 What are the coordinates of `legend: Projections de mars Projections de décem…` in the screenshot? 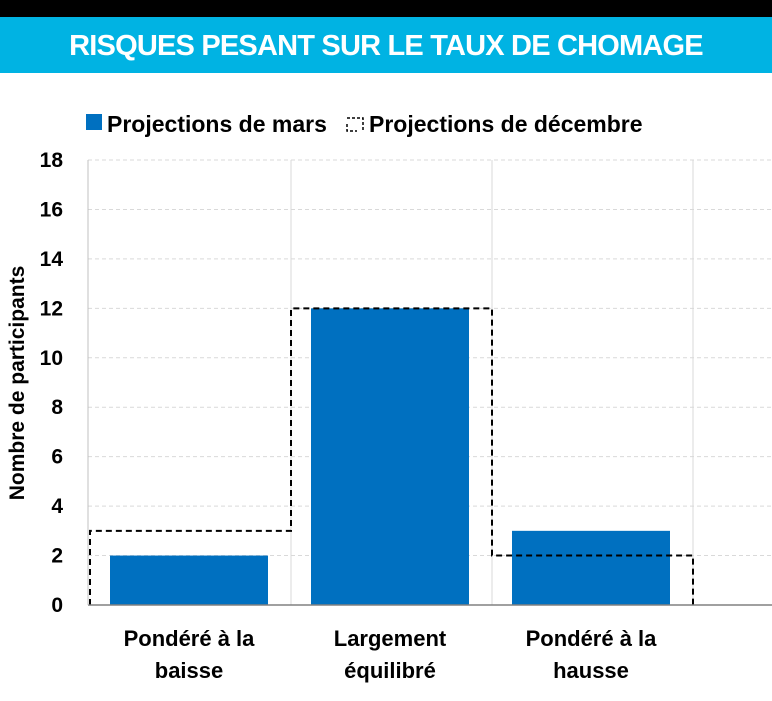 It's located at (364, 124).